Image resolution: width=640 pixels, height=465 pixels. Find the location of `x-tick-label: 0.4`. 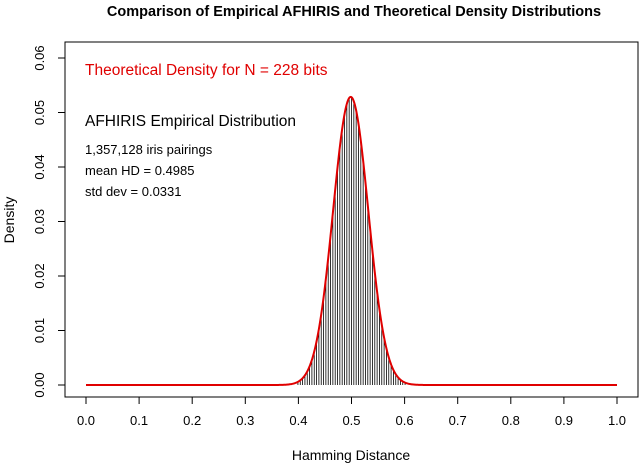

x-tick-label: 0.4 is located at coordinates (298, 420).